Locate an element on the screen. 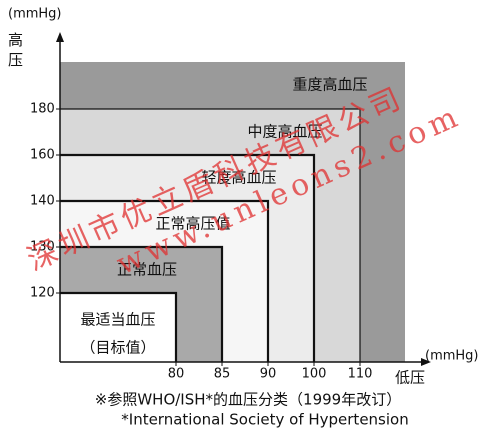 The height and width of the screenshot is (431, 495). x-tick-label: 80 is located at coordinates (176, 374).